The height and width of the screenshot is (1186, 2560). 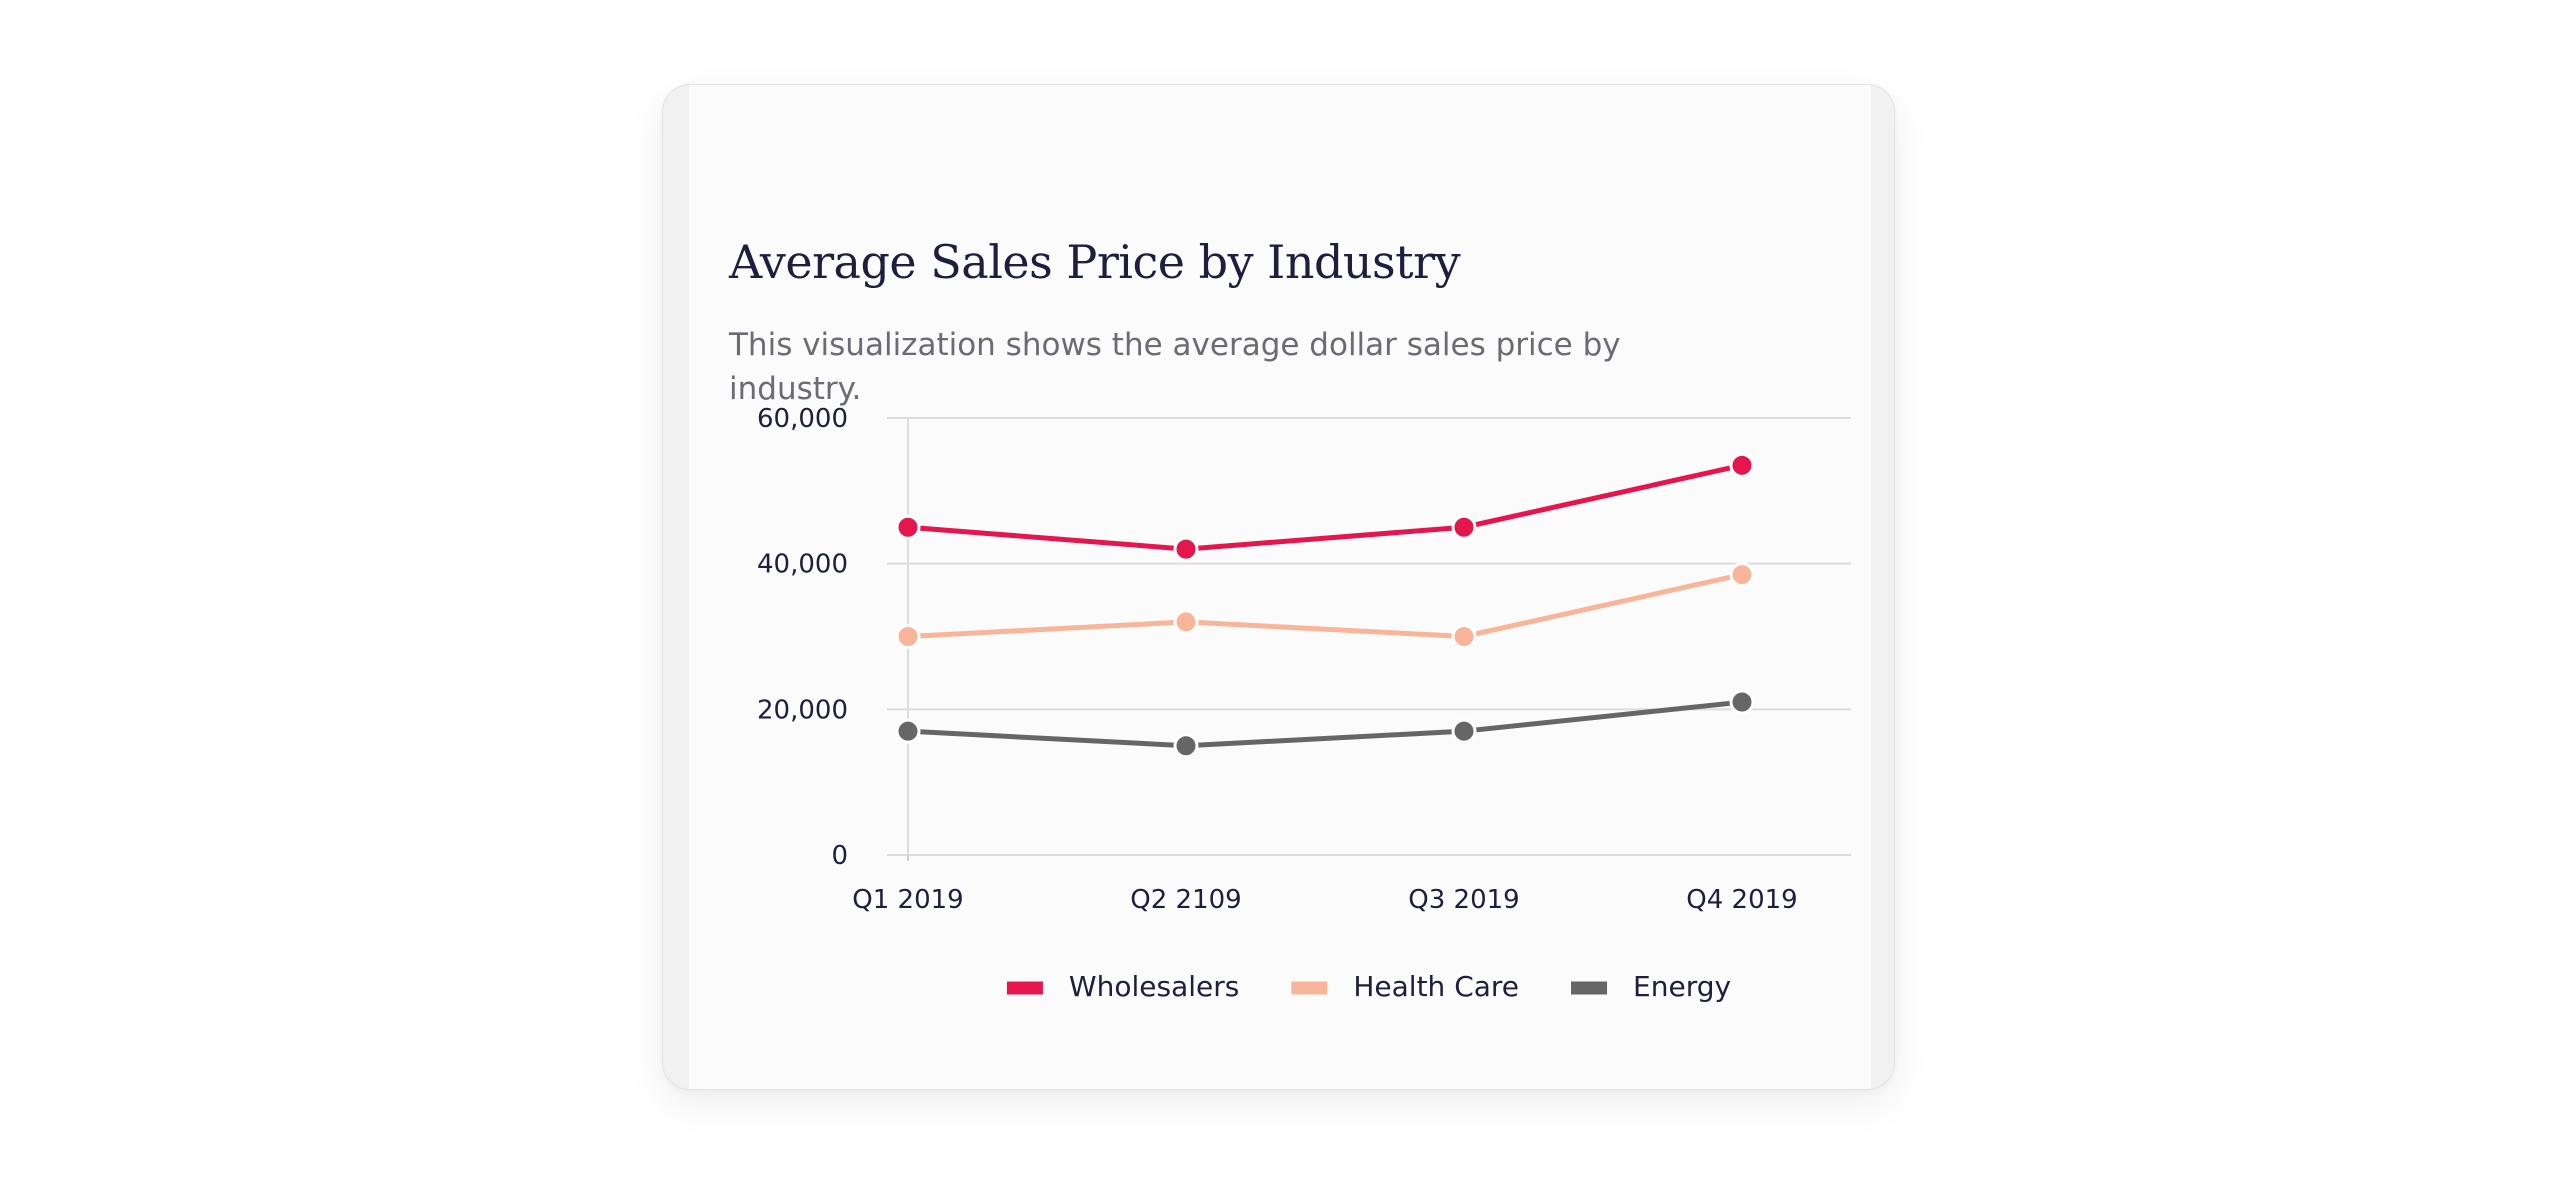 I want to click on chart-legend: Wholesalers Health Care Energy, so click(x=1368, y=986).